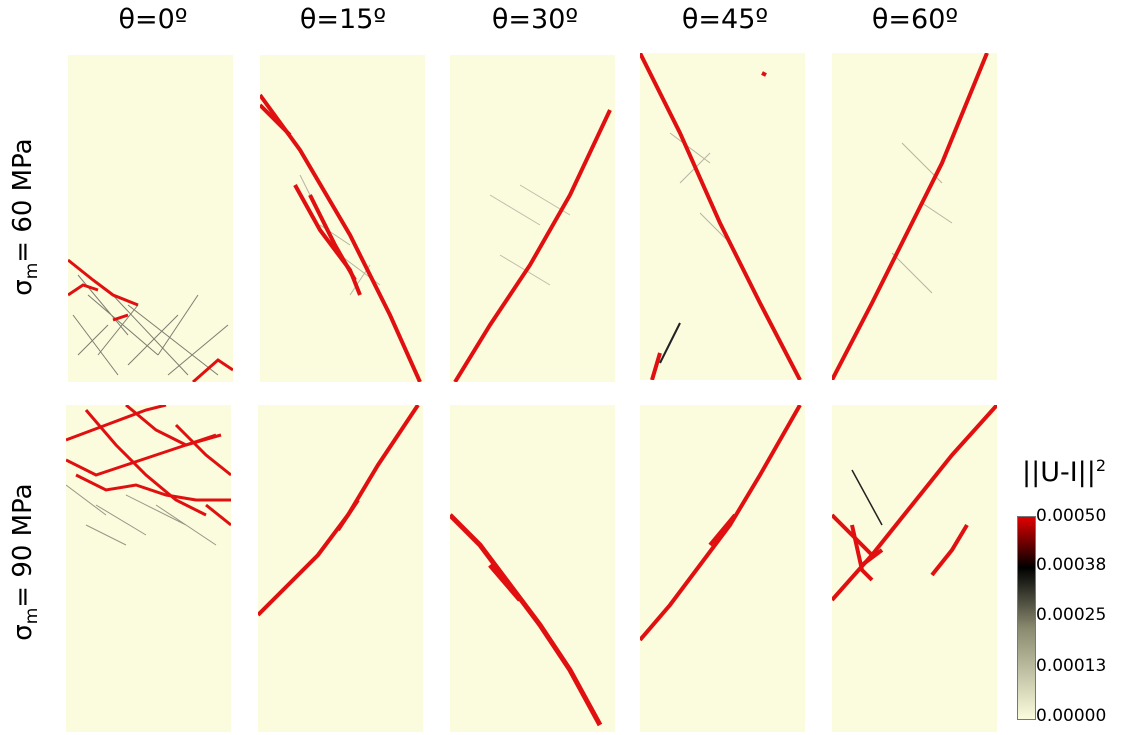 The width and height of the screenshot is (1121, 735). I want to click on colorbar-tick: 0.00000, so click(1071, 716).